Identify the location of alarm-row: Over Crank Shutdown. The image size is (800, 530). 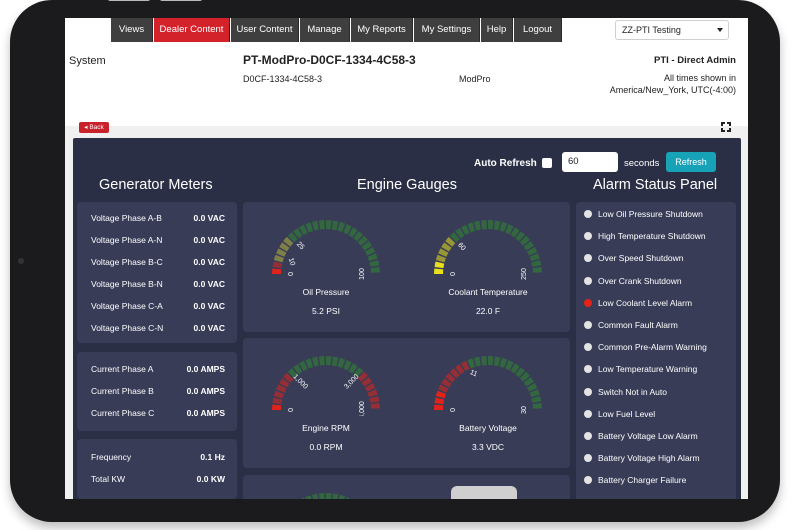
(664, 281).